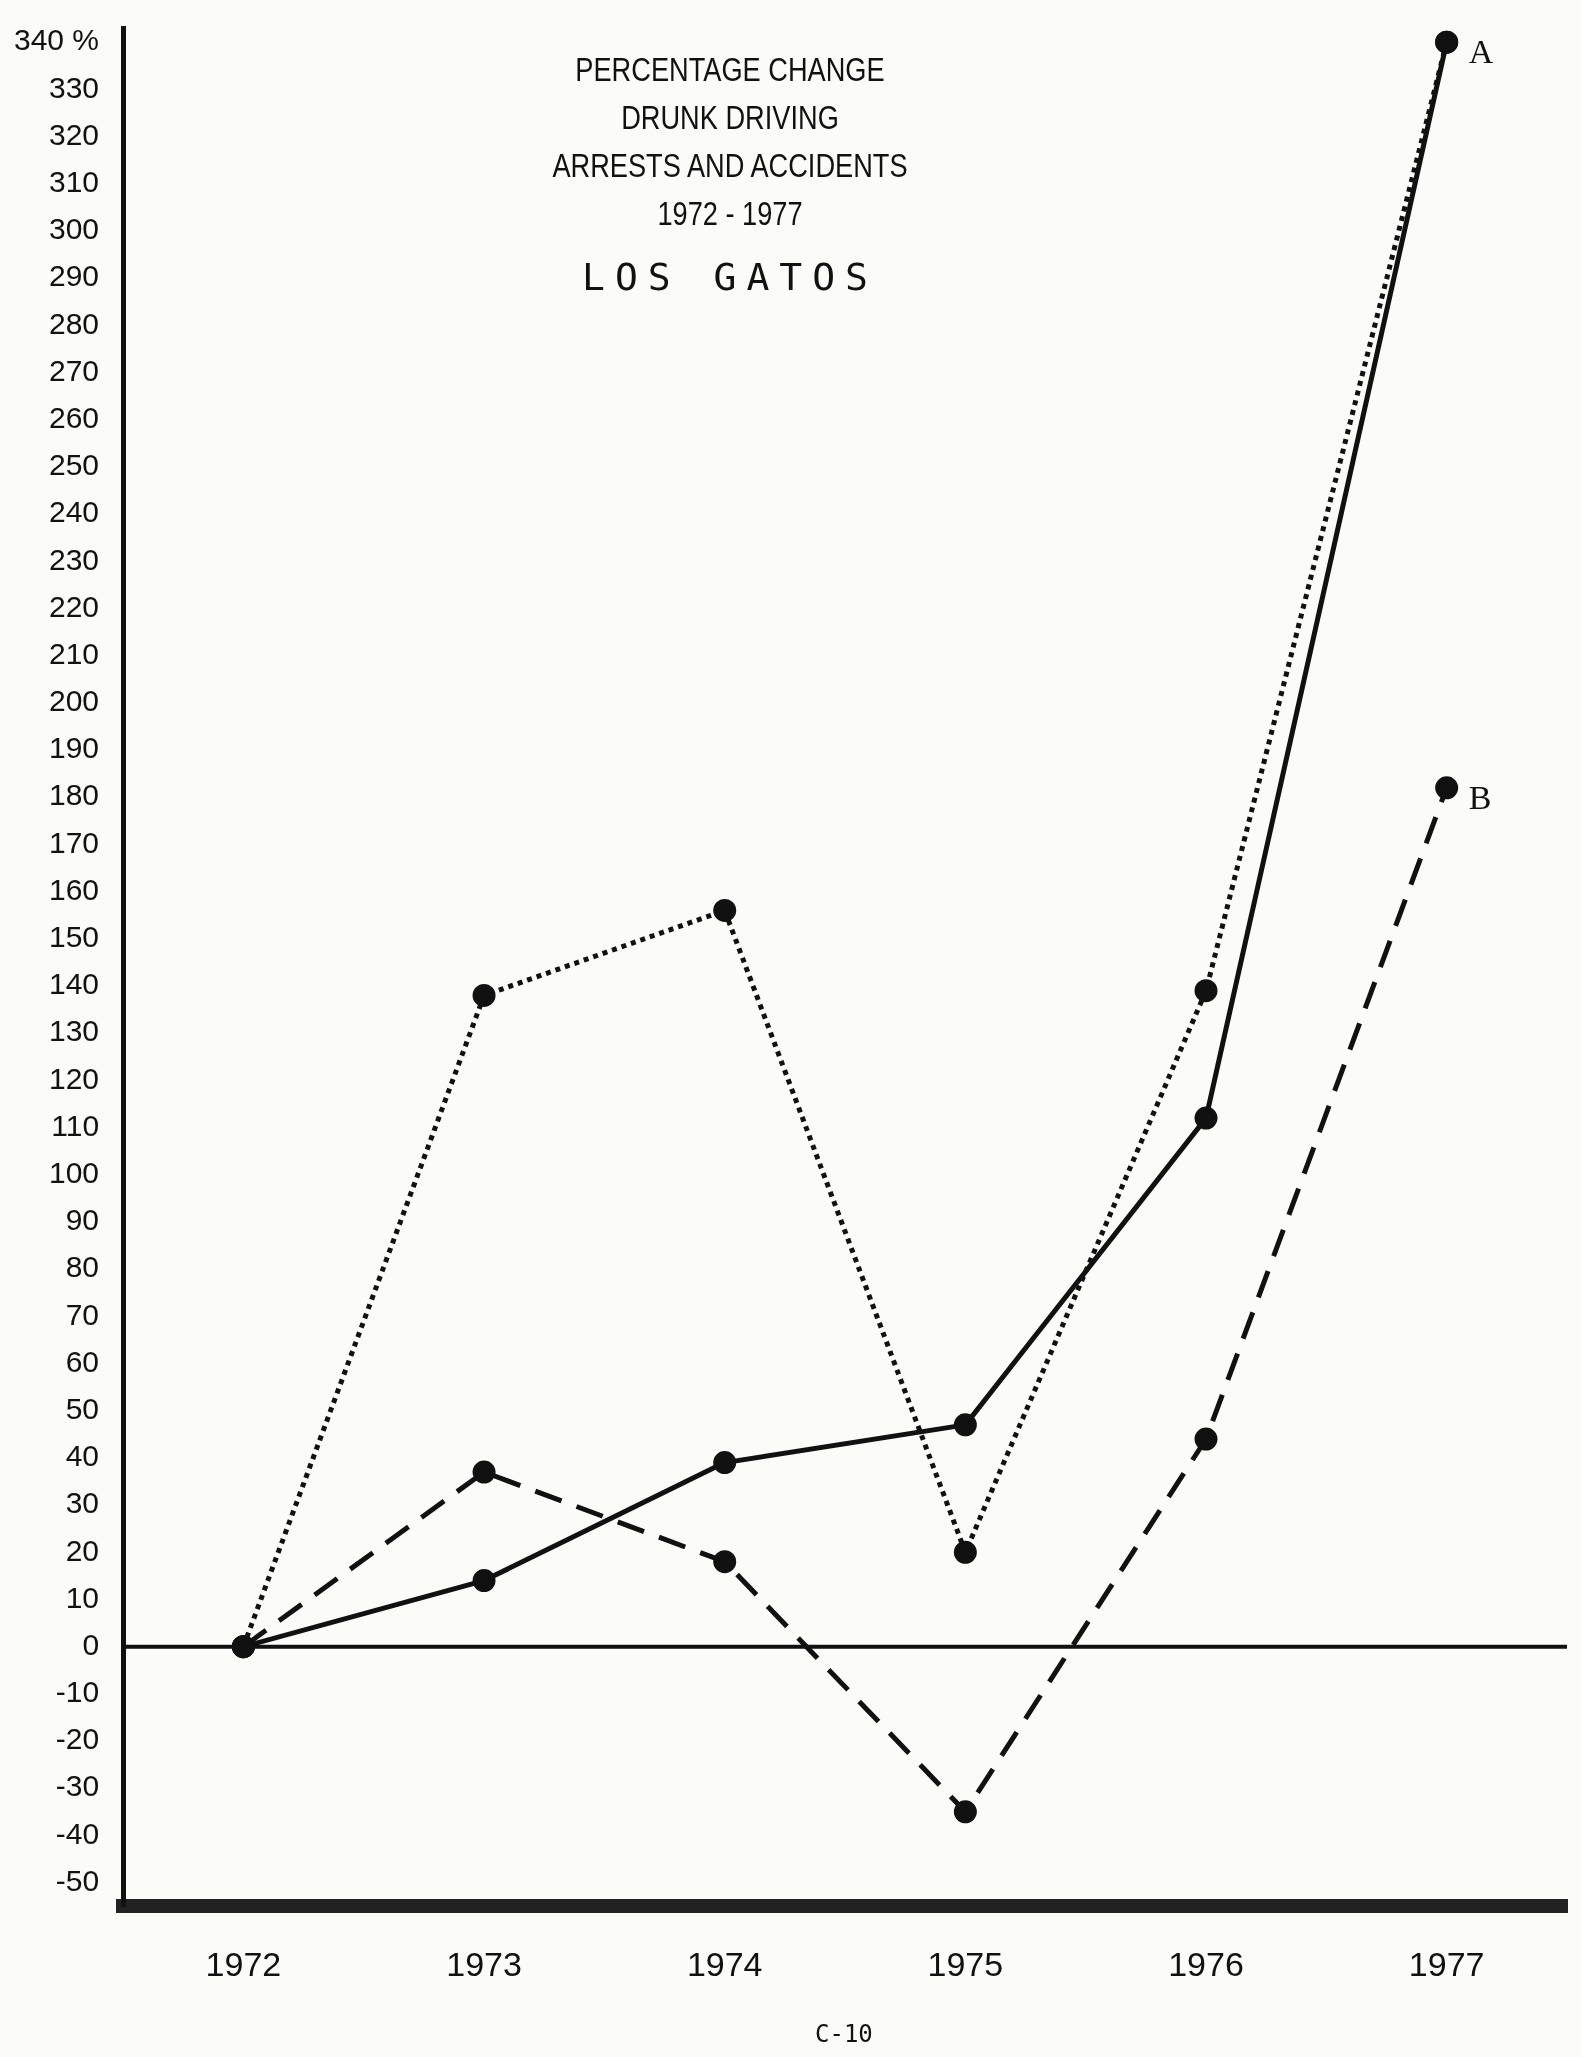 The width and height of the screenshot is (1581, 2057). I want to click on x-tick-label: 1974, so click(724, 1963).